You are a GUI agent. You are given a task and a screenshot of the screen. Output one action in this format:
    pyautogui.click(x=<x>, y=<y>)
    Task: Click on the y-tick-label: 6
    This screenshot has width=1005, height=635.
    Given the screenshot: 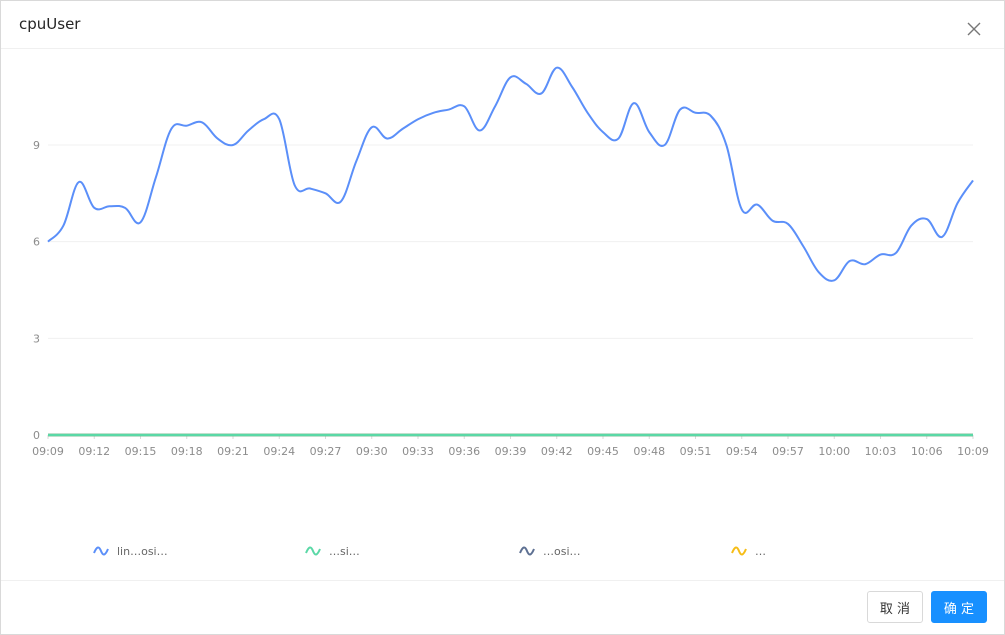 What is the action you would take?
    pyautogui.click(x=36, y=242)
    